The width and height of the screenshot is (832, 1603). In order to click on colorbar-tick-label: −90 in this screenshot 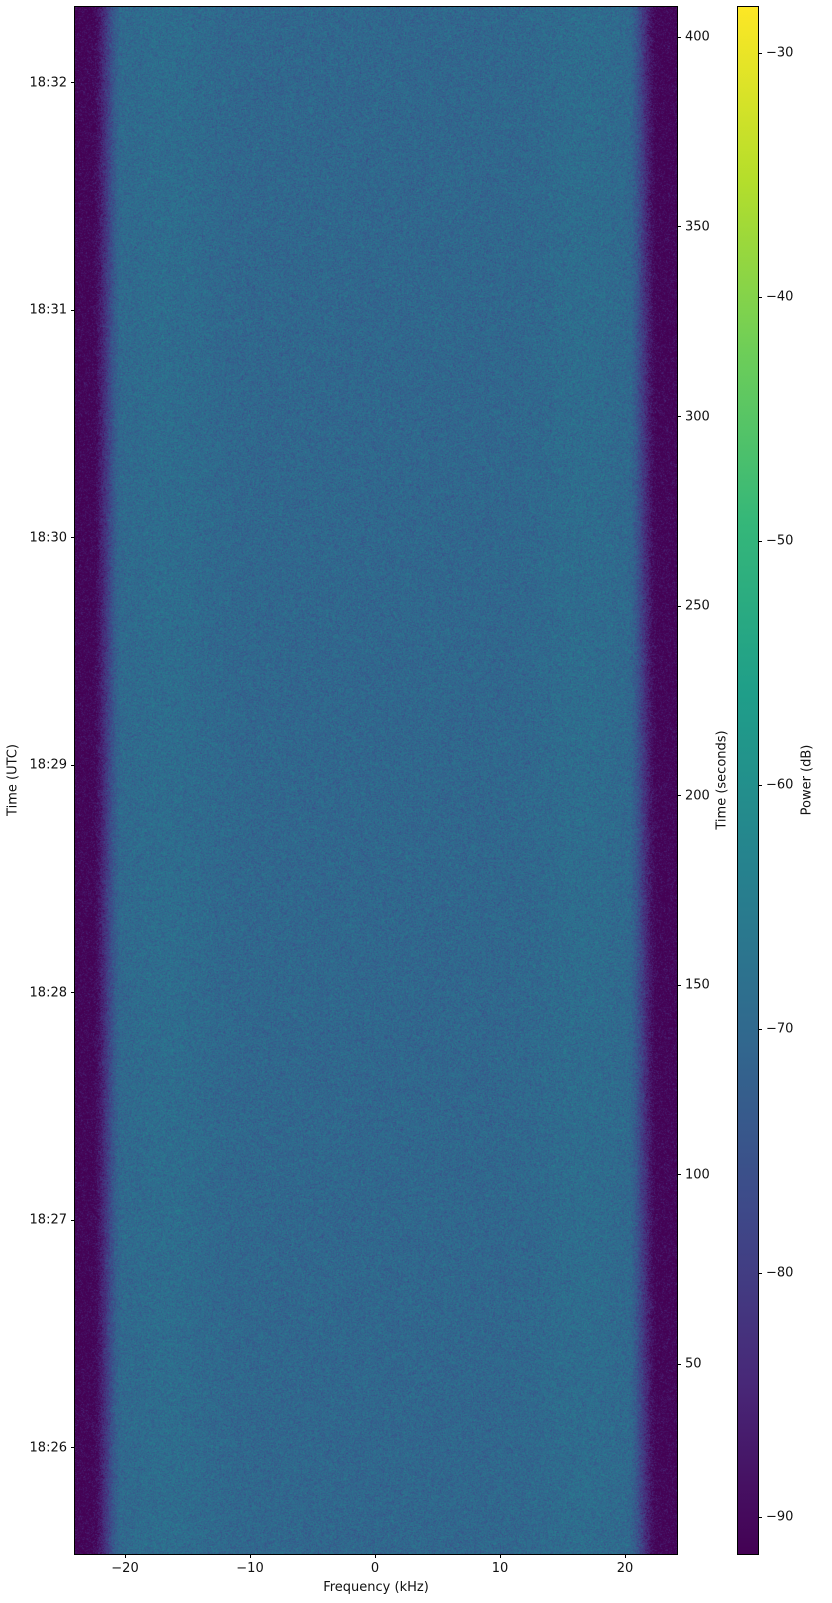, I will do `click(780, 1517)`.